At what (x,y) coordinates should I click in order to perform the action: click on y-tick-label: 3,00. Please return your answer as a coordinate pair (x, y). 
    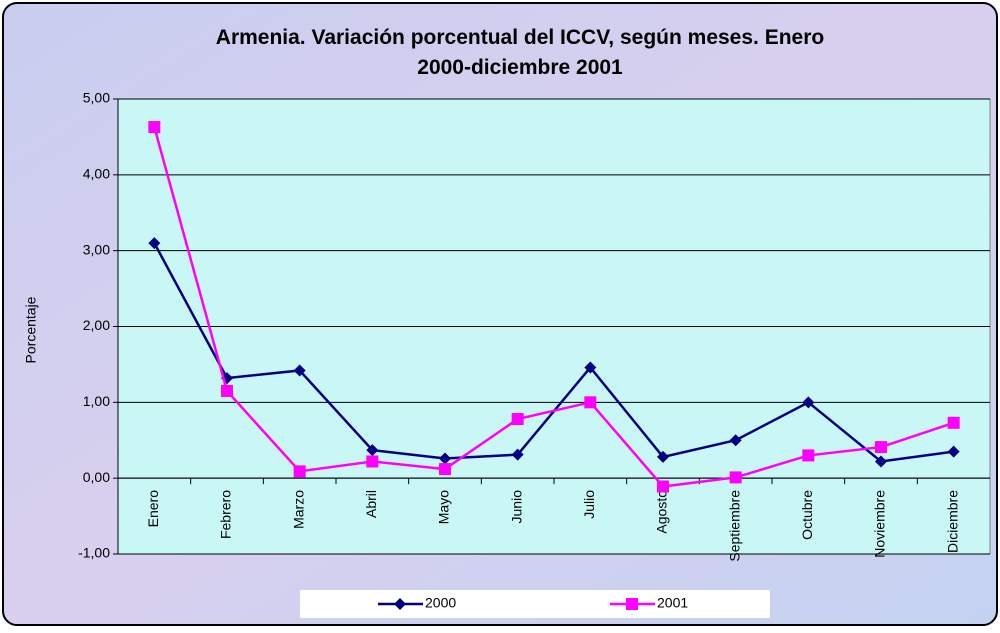
    Looking at the image, I should click on (96, 249).